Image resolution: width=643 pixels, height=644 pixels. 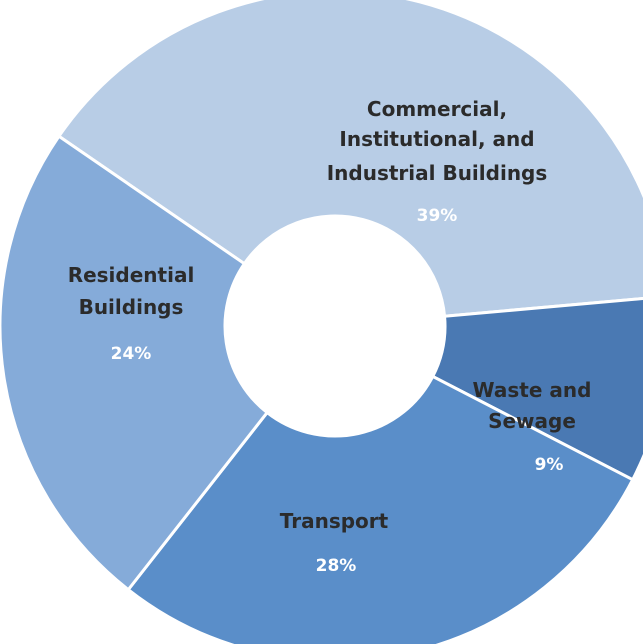 I want to click on donut-hole, so click(x=335, y=326).